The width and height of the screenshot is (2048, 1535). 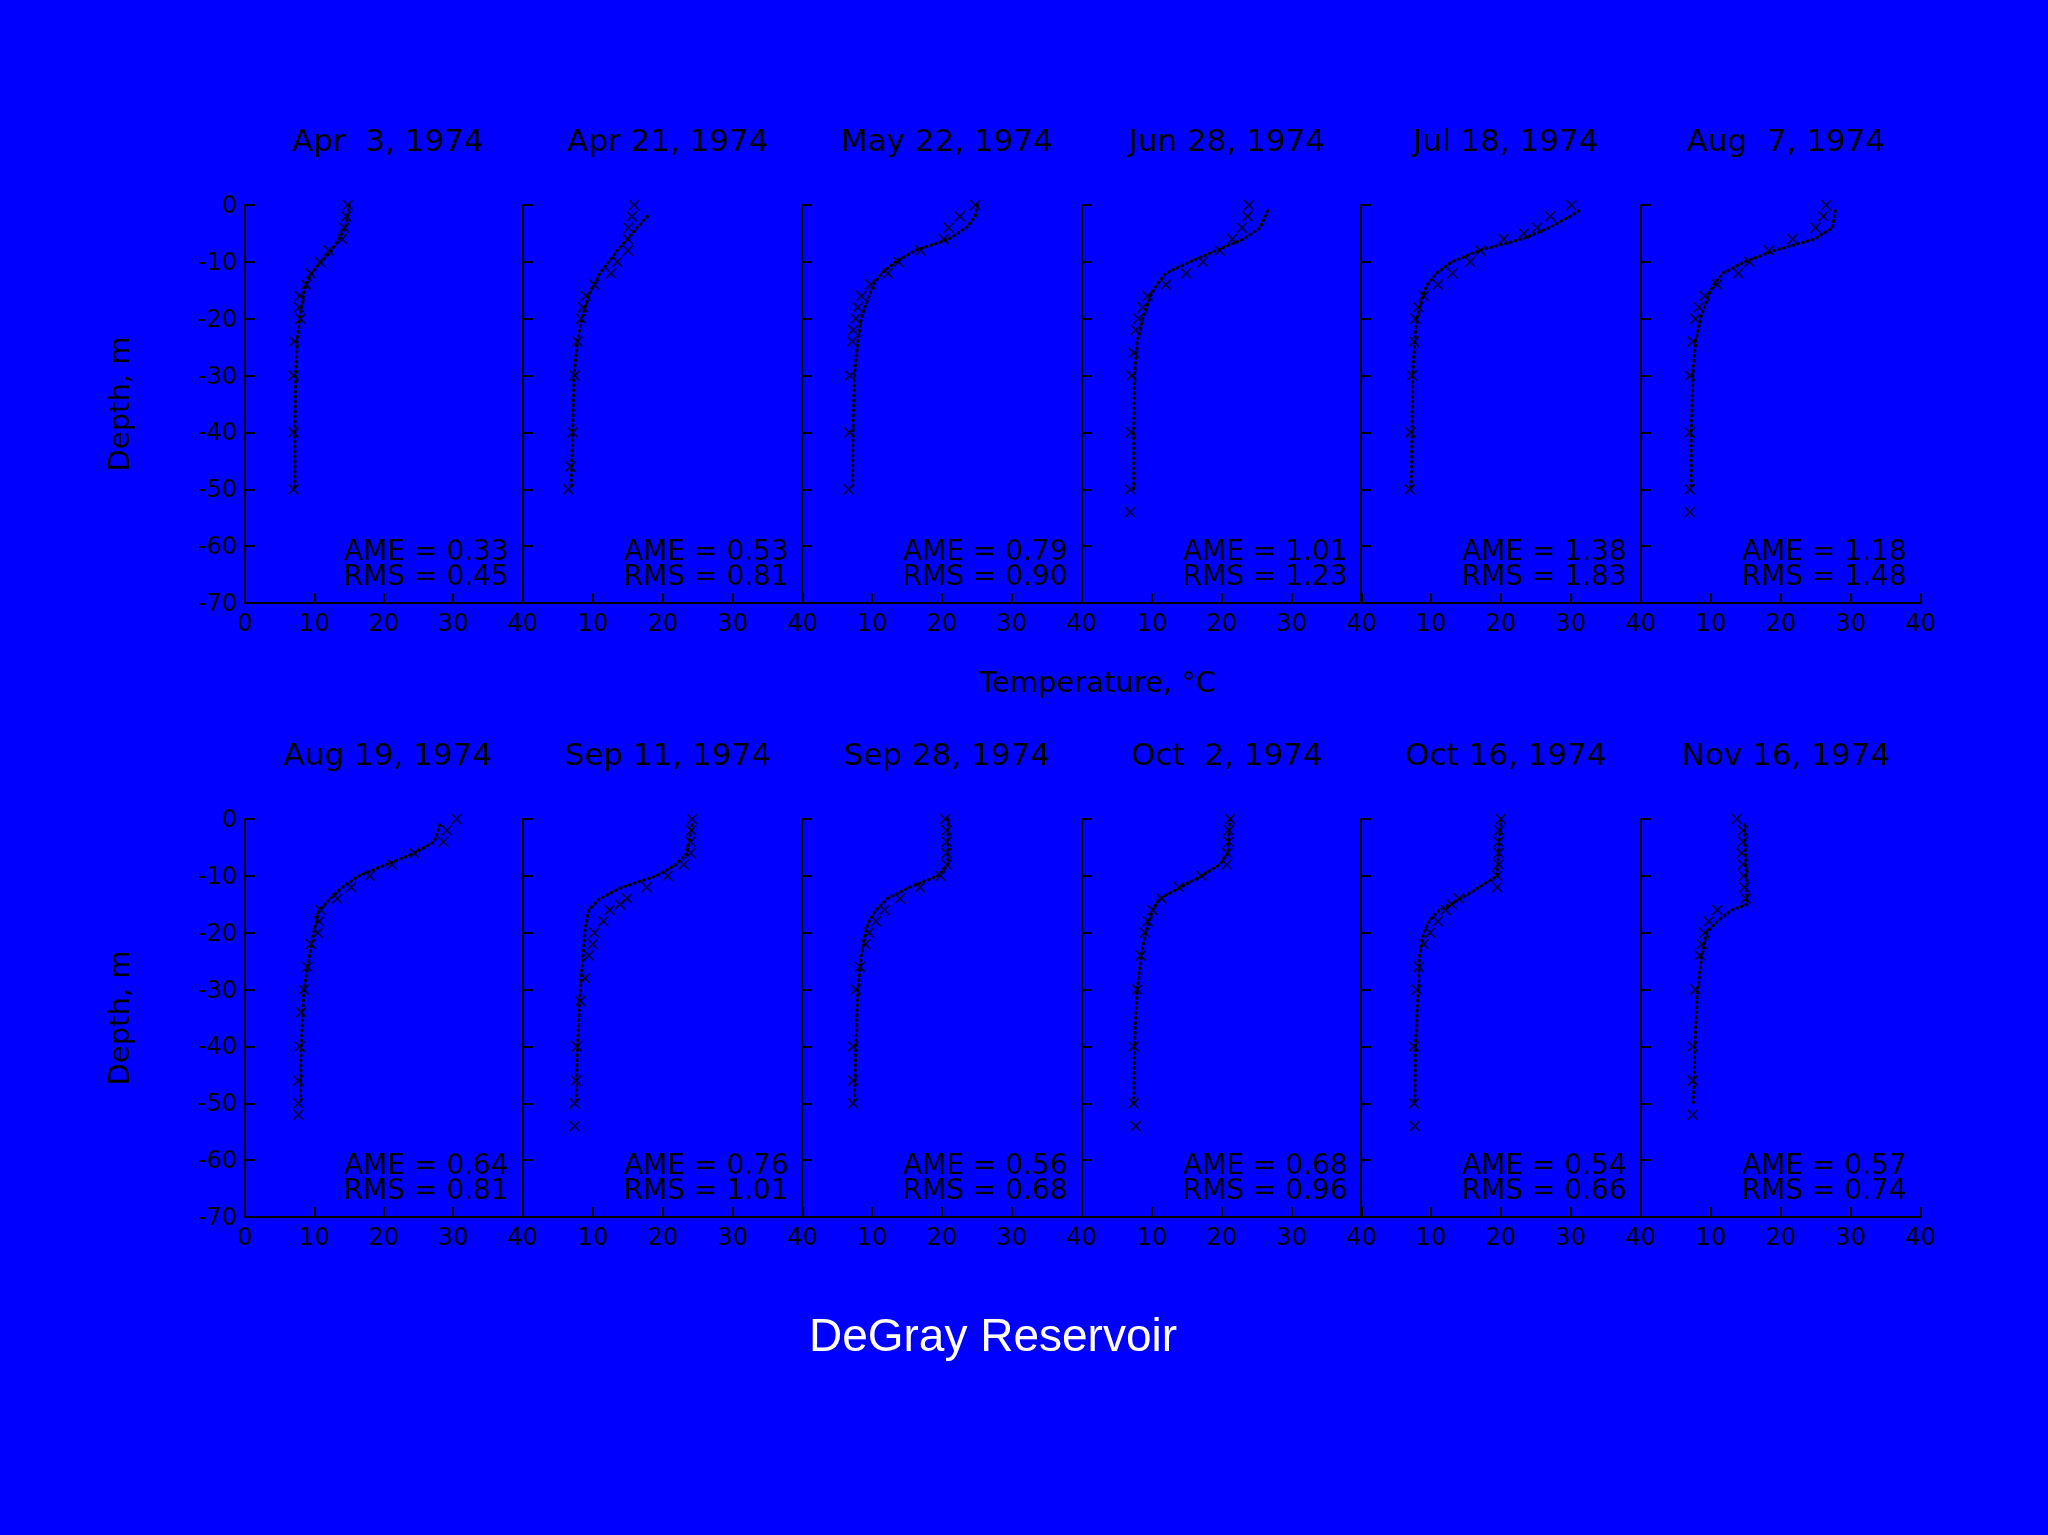 What do you see at coordinates (1225, 139) in the screenshot?
I see `chart-title: Jun 28, 1974` at bounding box center [1225, 139].